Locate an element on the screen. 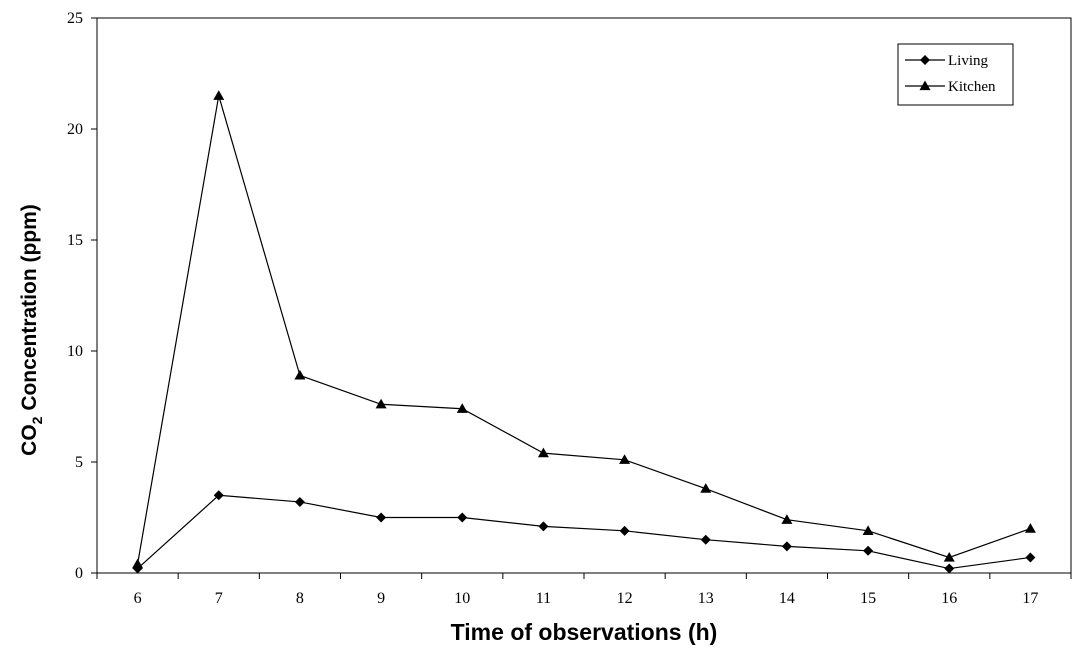 The width and height of the screenshot is (1073, 649). legend-label: Living is located at coordinates (968, 61).